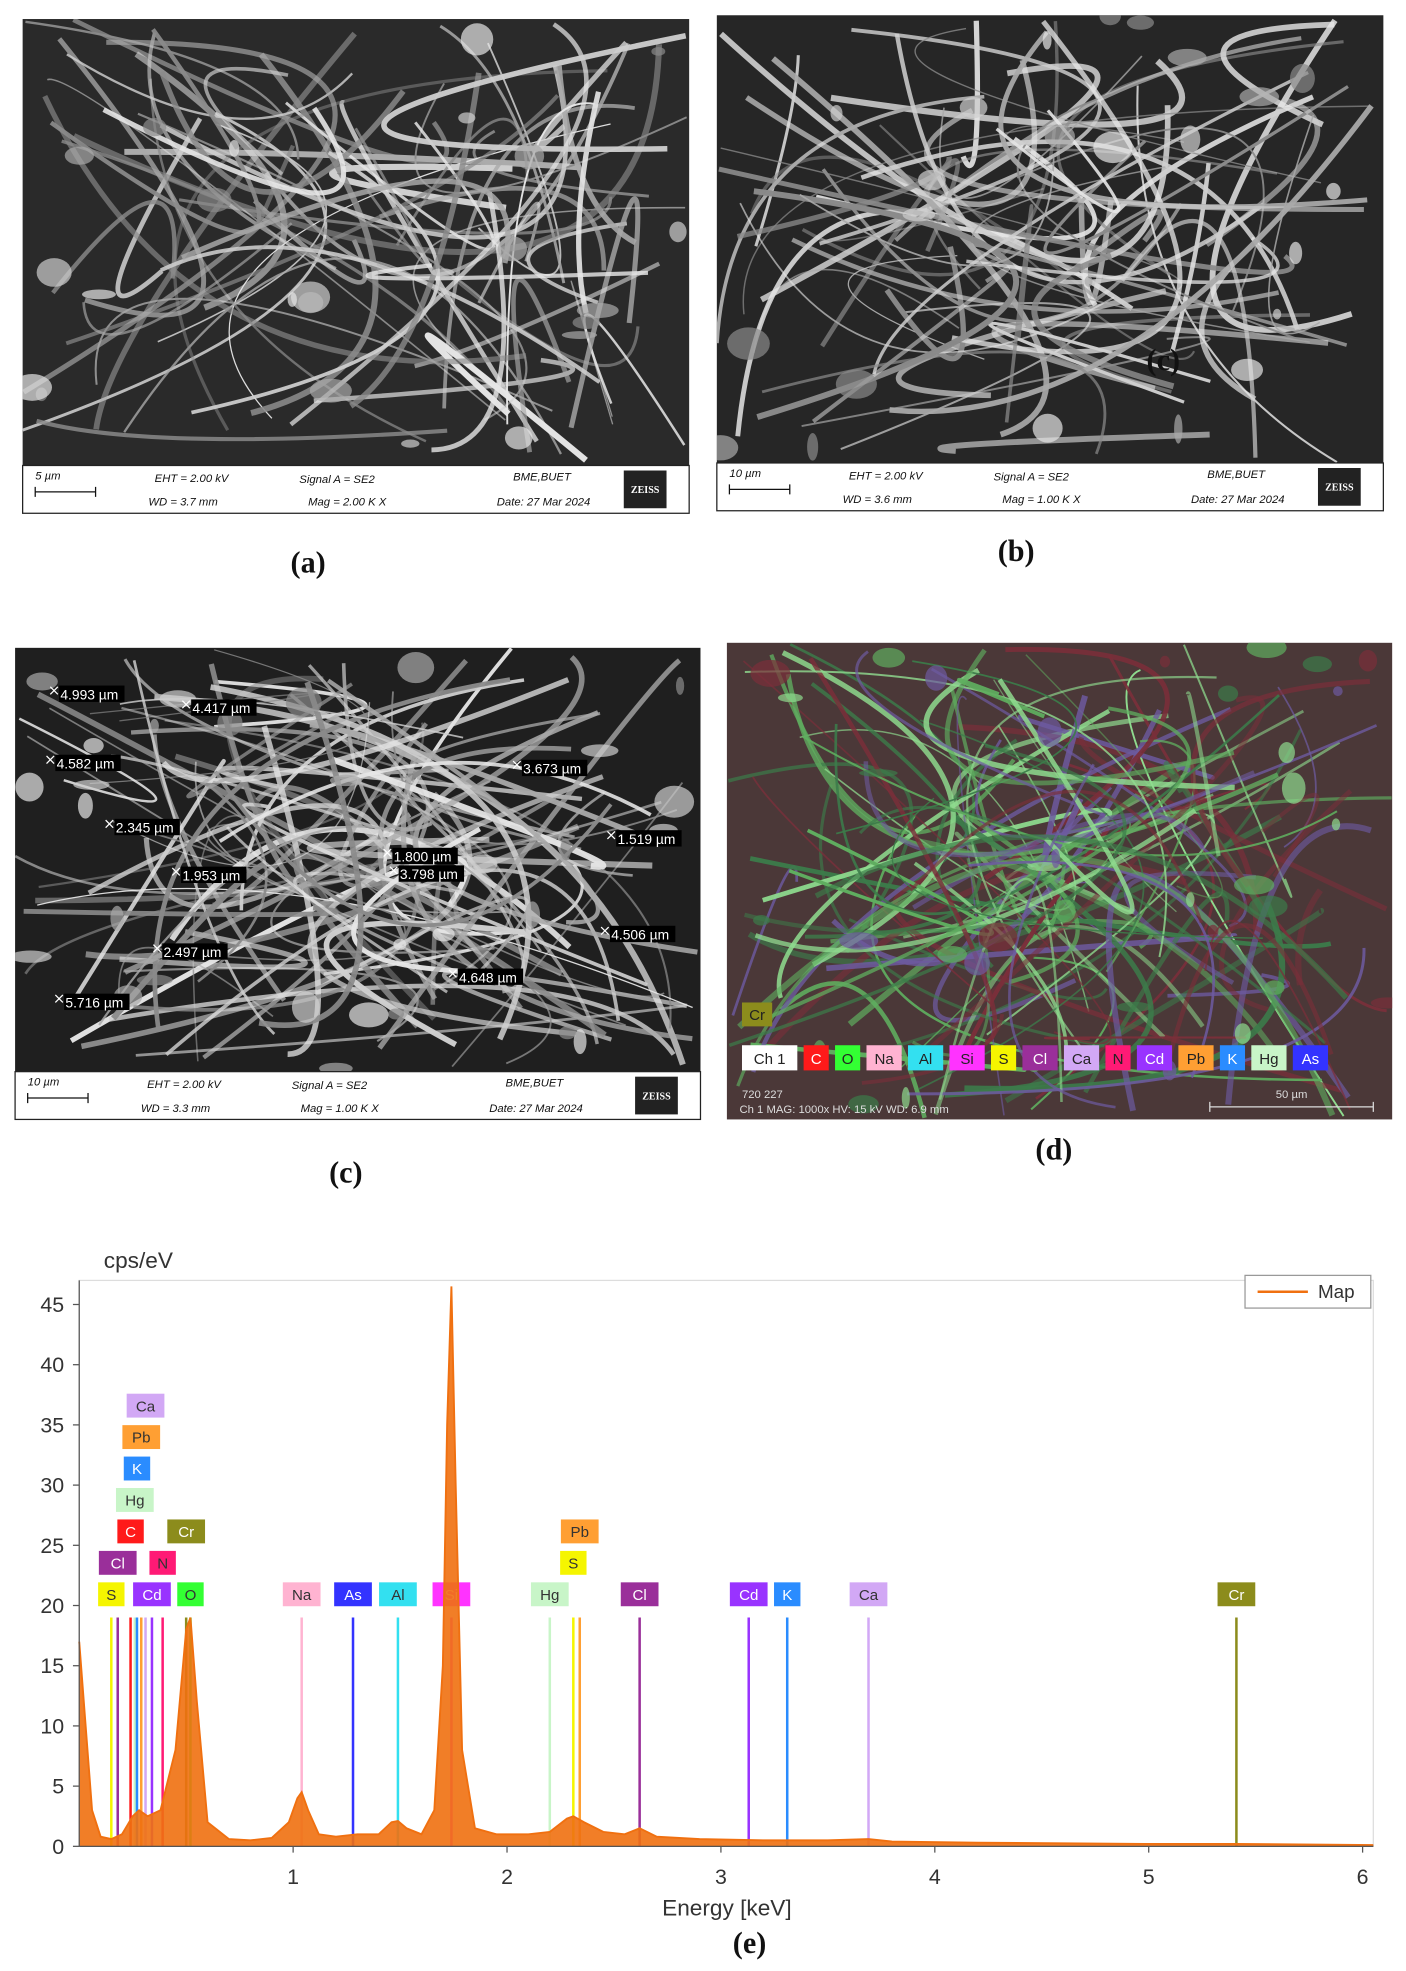 Image resolution: width=1406 pixels, height=1971 pixels. Describe the element at coordinates (94, 1003) in the screenshot. I see `measurement: 5.716 µm` at that location.